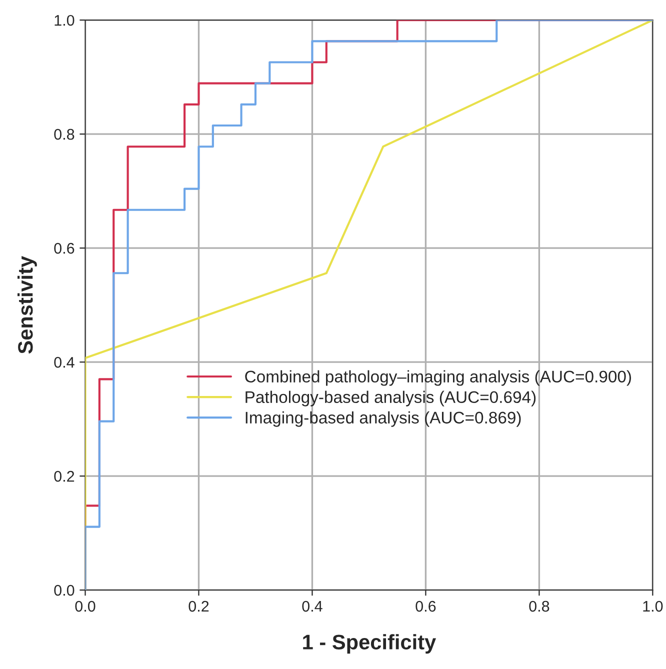 The image size is (666, 669). I want to click on y-tick-label: 1.0, so click(64, 20).